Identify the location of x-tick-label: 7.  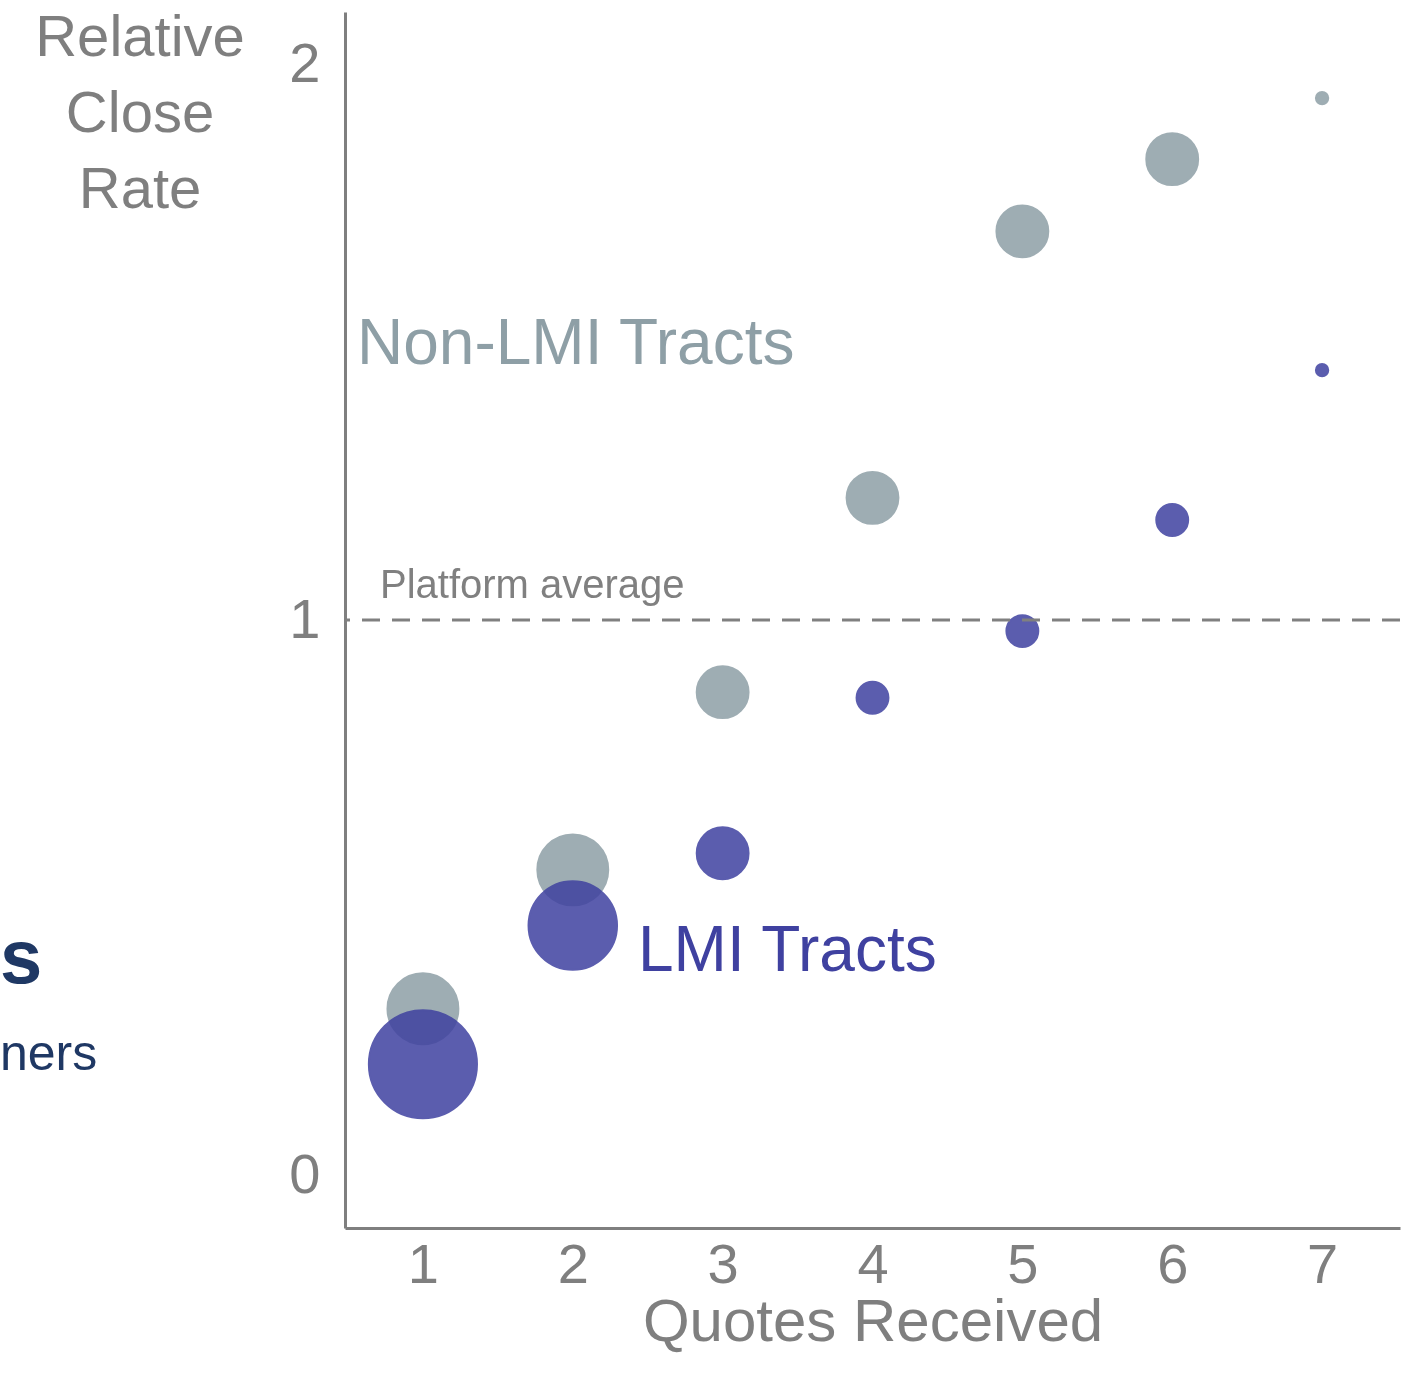
(1323, 1263).